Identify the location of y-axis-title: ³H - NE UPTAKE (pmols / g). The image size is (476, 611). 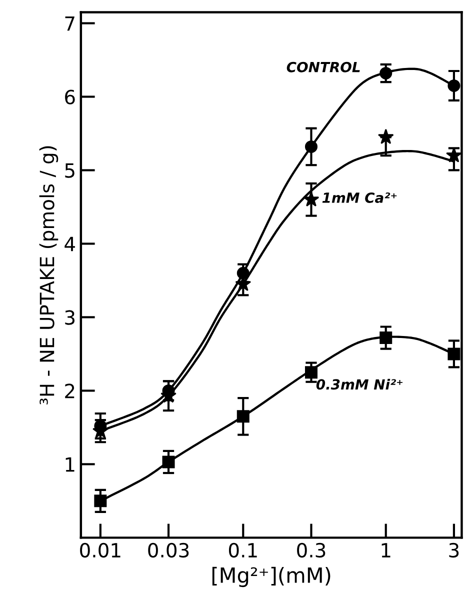
(48, 275).